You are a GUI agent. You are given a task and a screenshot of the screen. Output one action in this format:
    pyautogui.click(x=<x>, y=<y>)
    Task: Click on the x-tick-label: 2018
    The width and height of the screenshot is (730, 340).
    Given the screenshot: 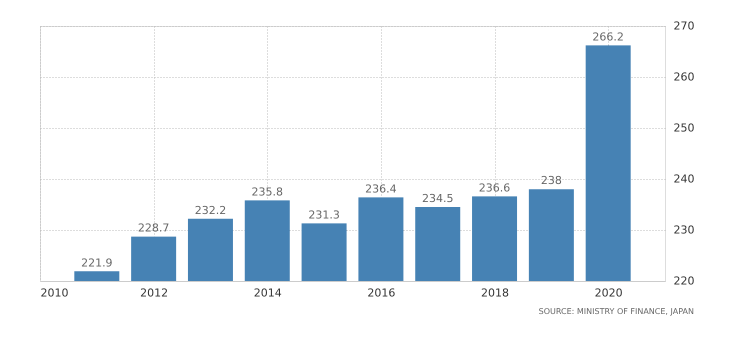 What is the action you would take?
    pyautogui.click(x=495, y=293)
    